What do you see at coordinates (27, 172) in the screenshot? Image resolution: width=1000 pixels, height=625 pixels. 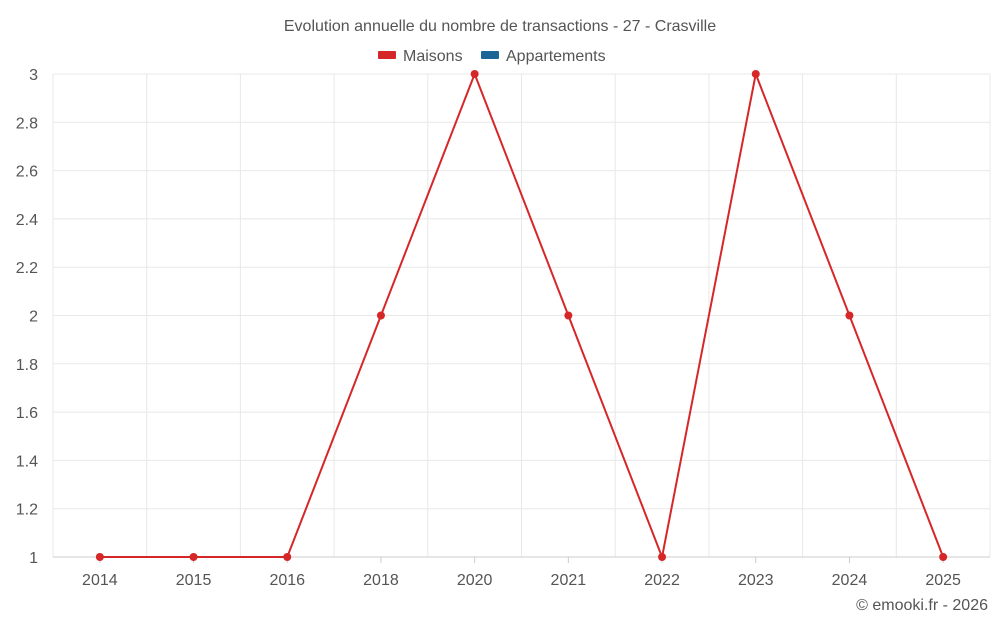 I see `y-tick-label: 2.6` at bounding box center [27, 172].